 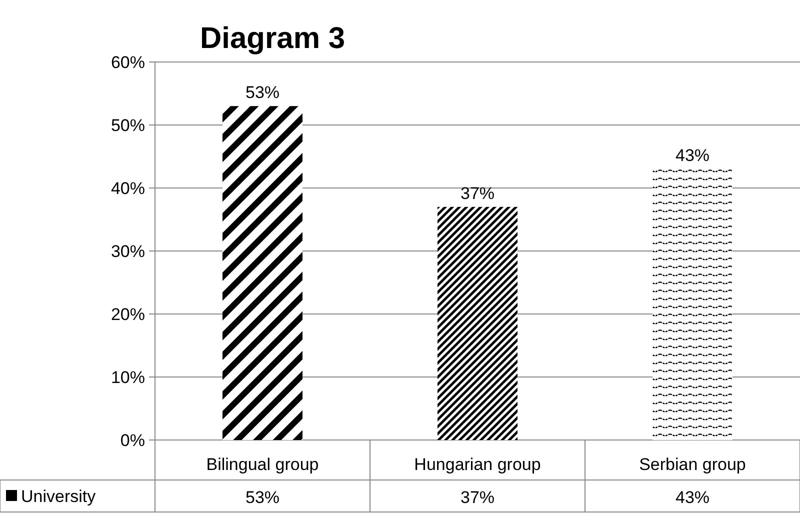 What do you see at coordinates (127, 125) in the screenshot?
I see `y-tick-label: 50%` at bounding box center [127, 125].